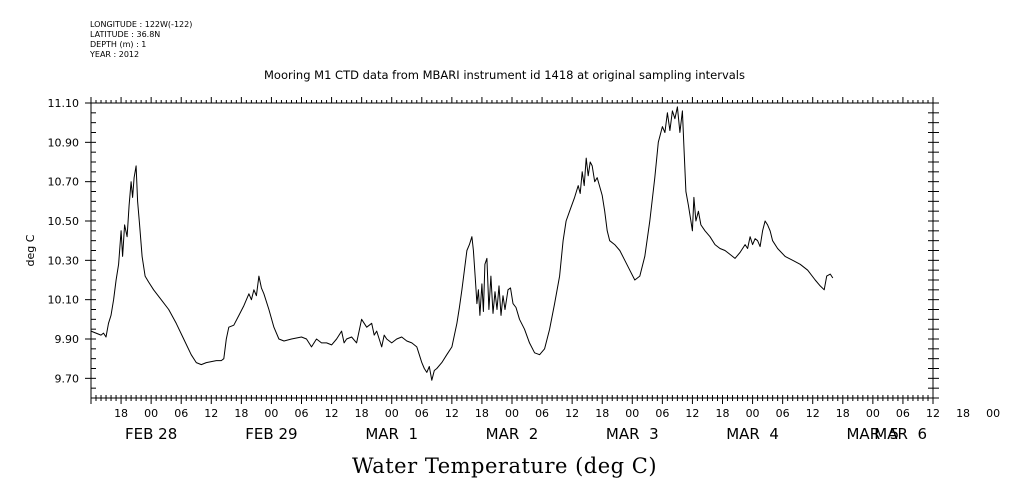  What do you see at coordinates (67, 339) in the screenshot?
I see `y-tick-label: 9.90` at bounding box center [67, 339].